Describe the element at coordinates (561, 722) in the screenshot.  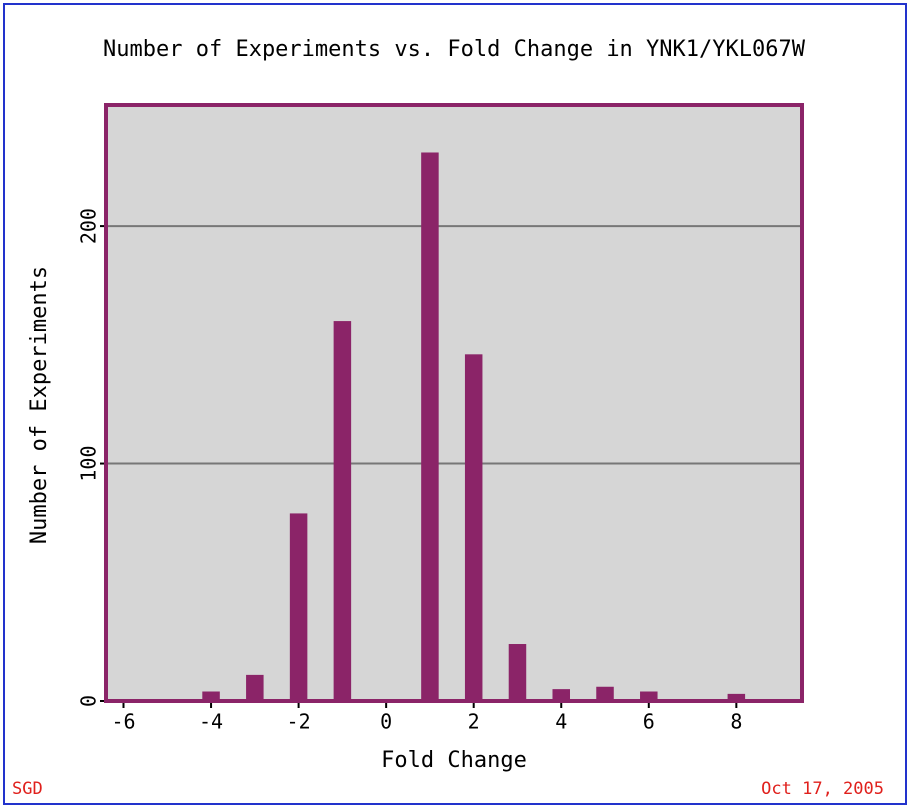
I see `x-tick-label: 4` at that location.